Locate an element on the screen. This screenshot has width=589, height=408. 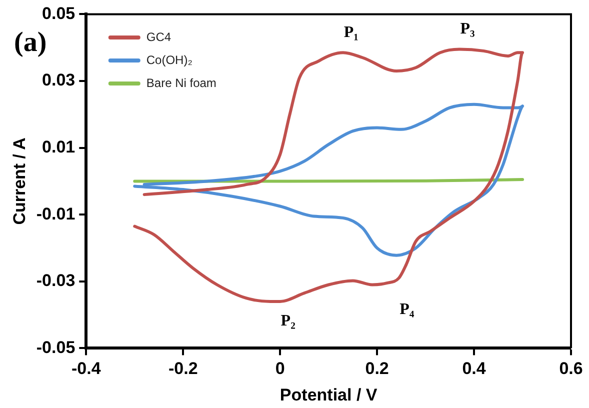
text: (a) is located at coordinates (30, 42).